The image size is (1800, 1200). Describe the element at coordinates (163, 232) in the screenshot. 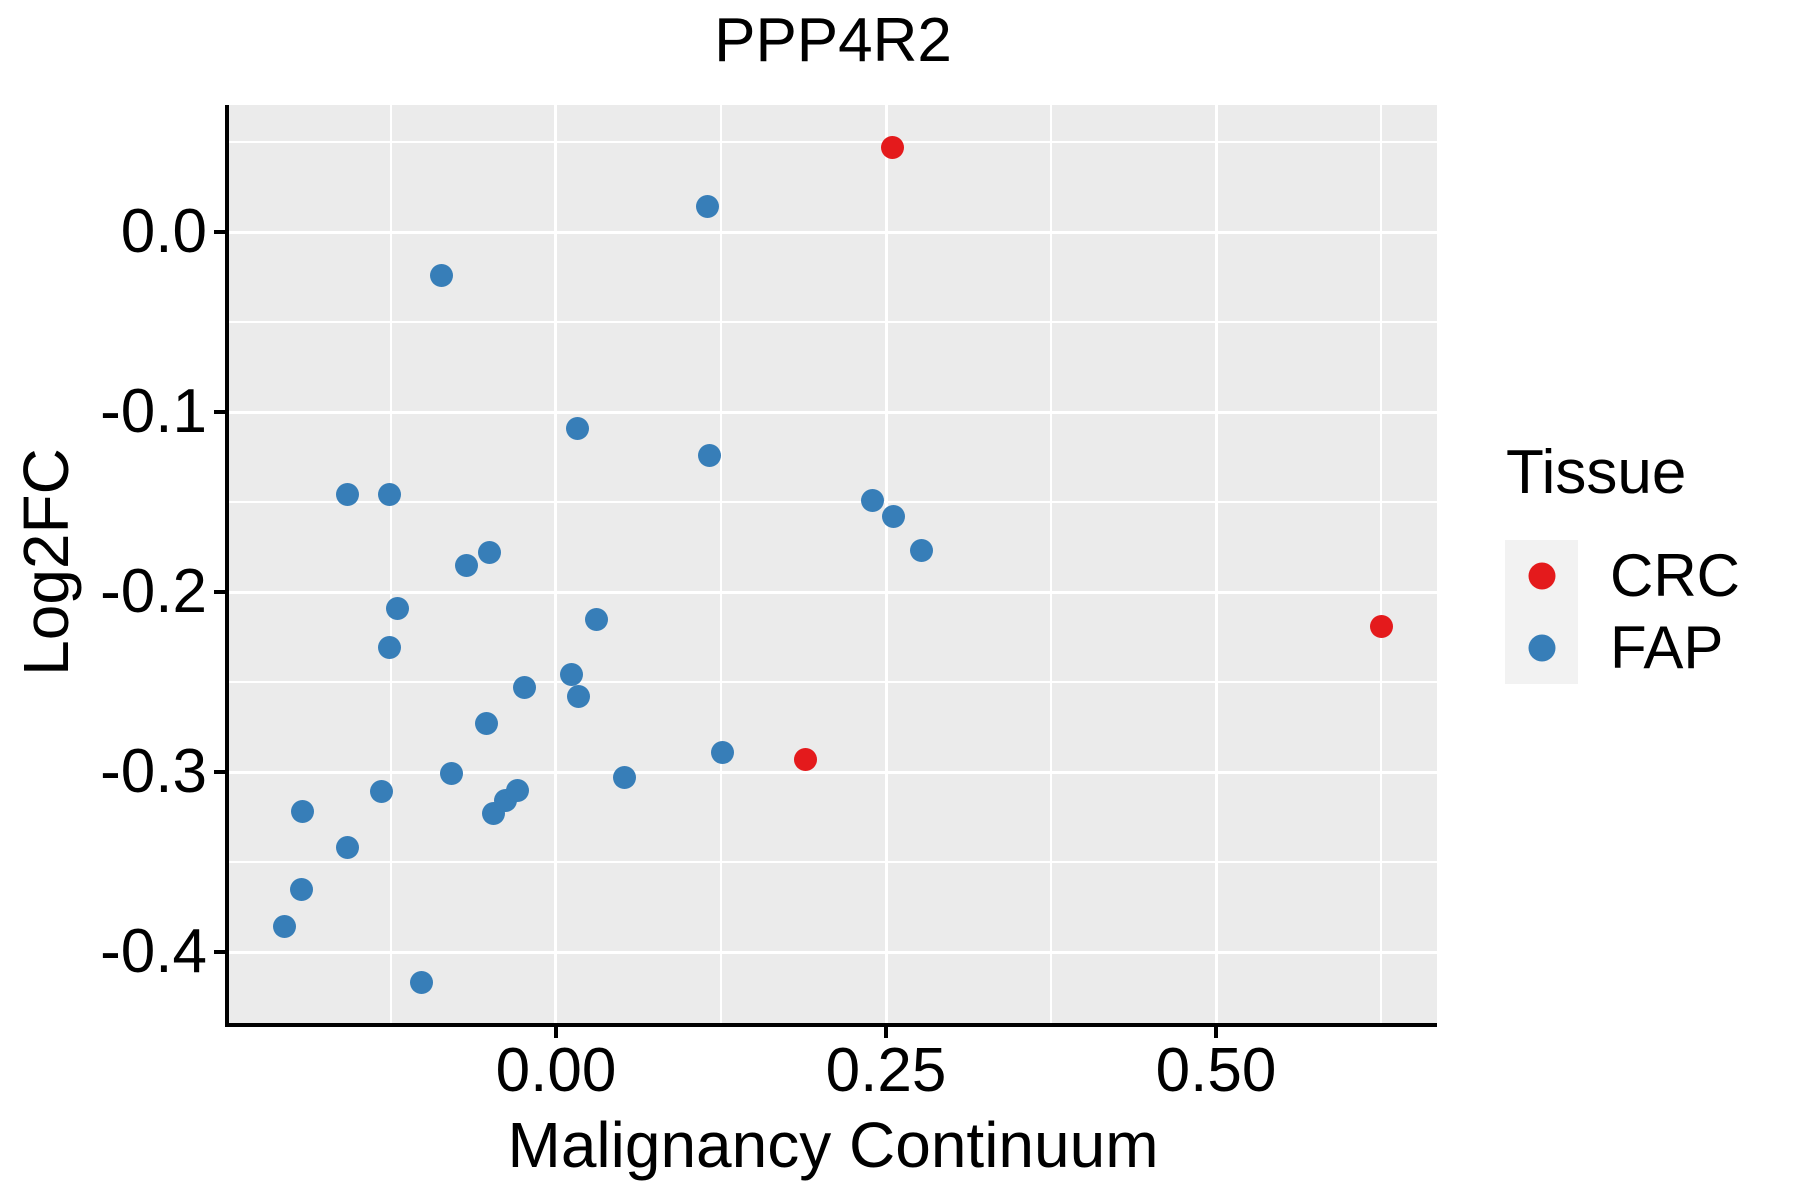

I see `y-tick-label: 0.0` at that location.